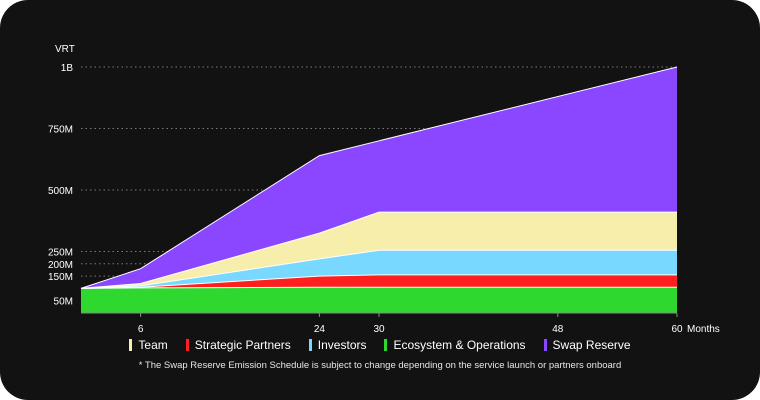 The width and height of the screenshot is (760, 400). Describe the element at coordinates (67, 68) in the screenshot. I see `y-tick-label: 1B` at that location.